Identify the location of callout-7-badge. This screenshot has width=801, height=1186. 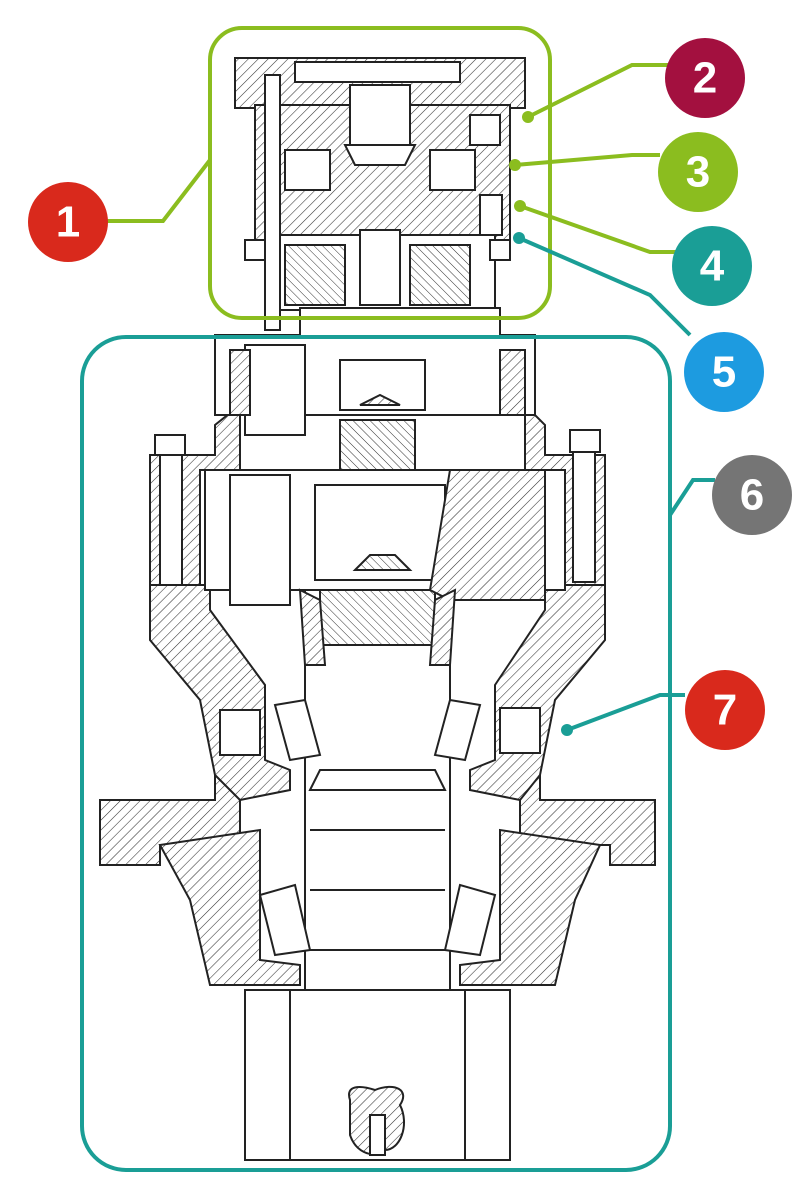
(725, 710).